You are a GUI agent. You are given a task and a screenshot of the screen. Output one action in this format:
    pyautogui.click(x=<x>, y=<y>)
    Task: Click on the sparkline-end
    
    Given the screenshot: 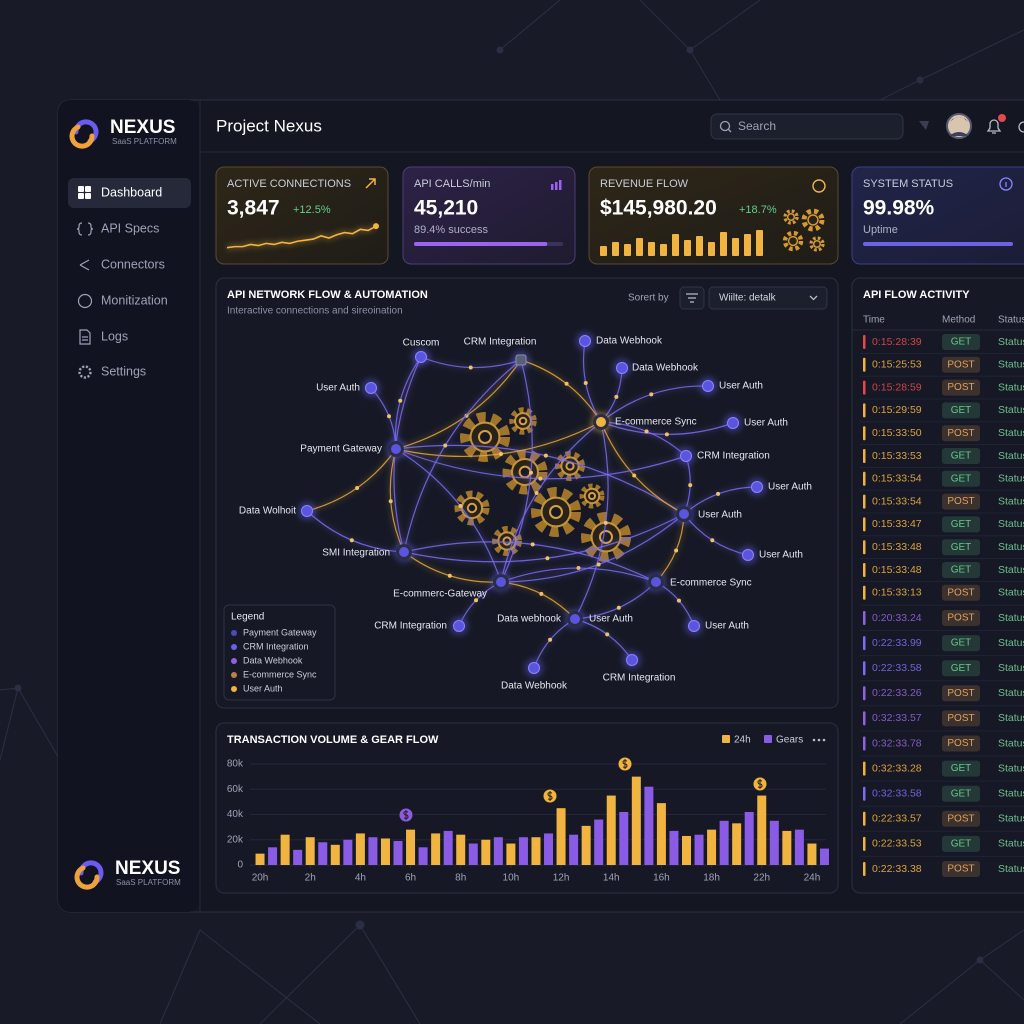 What is the action you would take?
    pyautogui.click(x=376, y=226)
    